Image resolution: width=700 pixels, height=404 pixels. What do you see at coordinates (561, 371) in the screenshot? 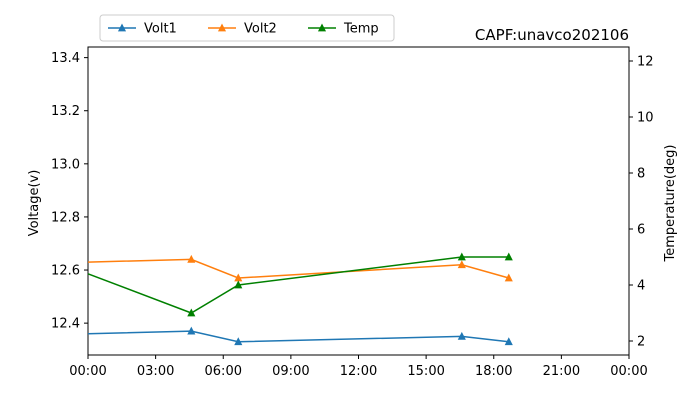
I see `x-tick-label: 21:00` at bounding box center [561, 371].